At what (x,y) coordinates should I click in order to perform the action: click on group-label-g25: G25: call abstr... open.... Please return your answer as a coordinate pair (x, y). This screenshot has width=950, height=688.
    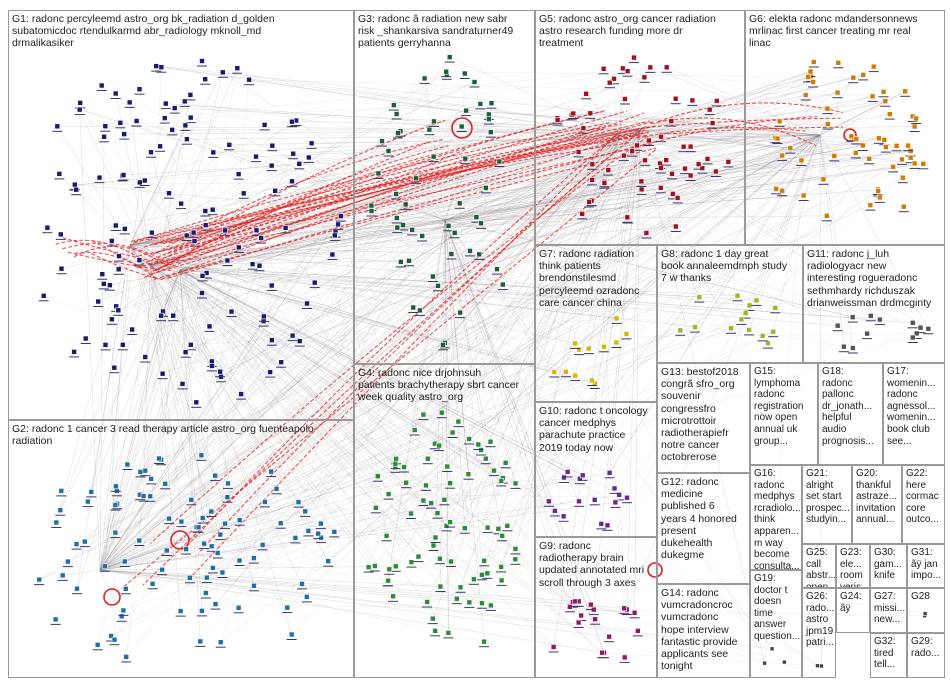
    Looking at the image, I should click on (821, 567).